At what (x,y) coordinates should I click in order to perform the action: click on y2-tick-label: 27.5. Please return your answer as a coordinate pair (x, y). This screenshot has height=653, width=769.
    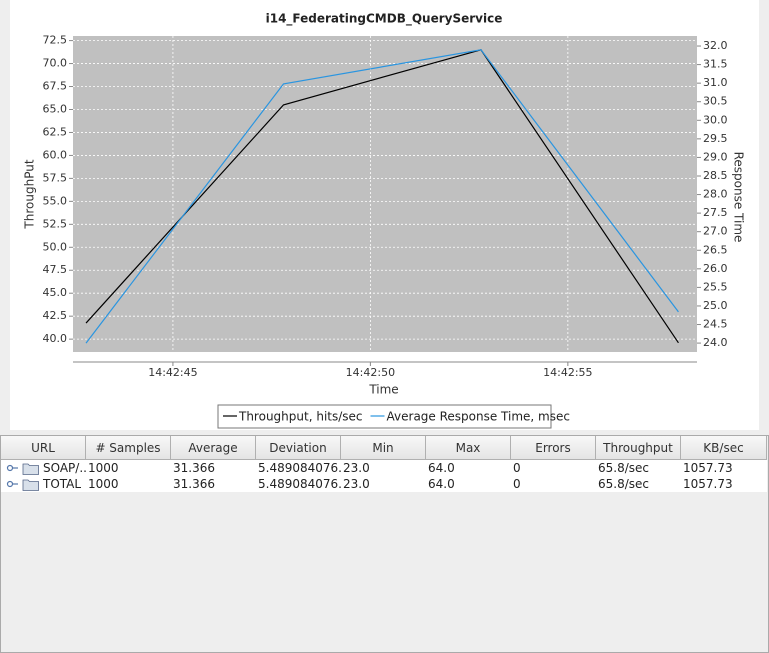
    Looking at the image, I should click on (715, 212).